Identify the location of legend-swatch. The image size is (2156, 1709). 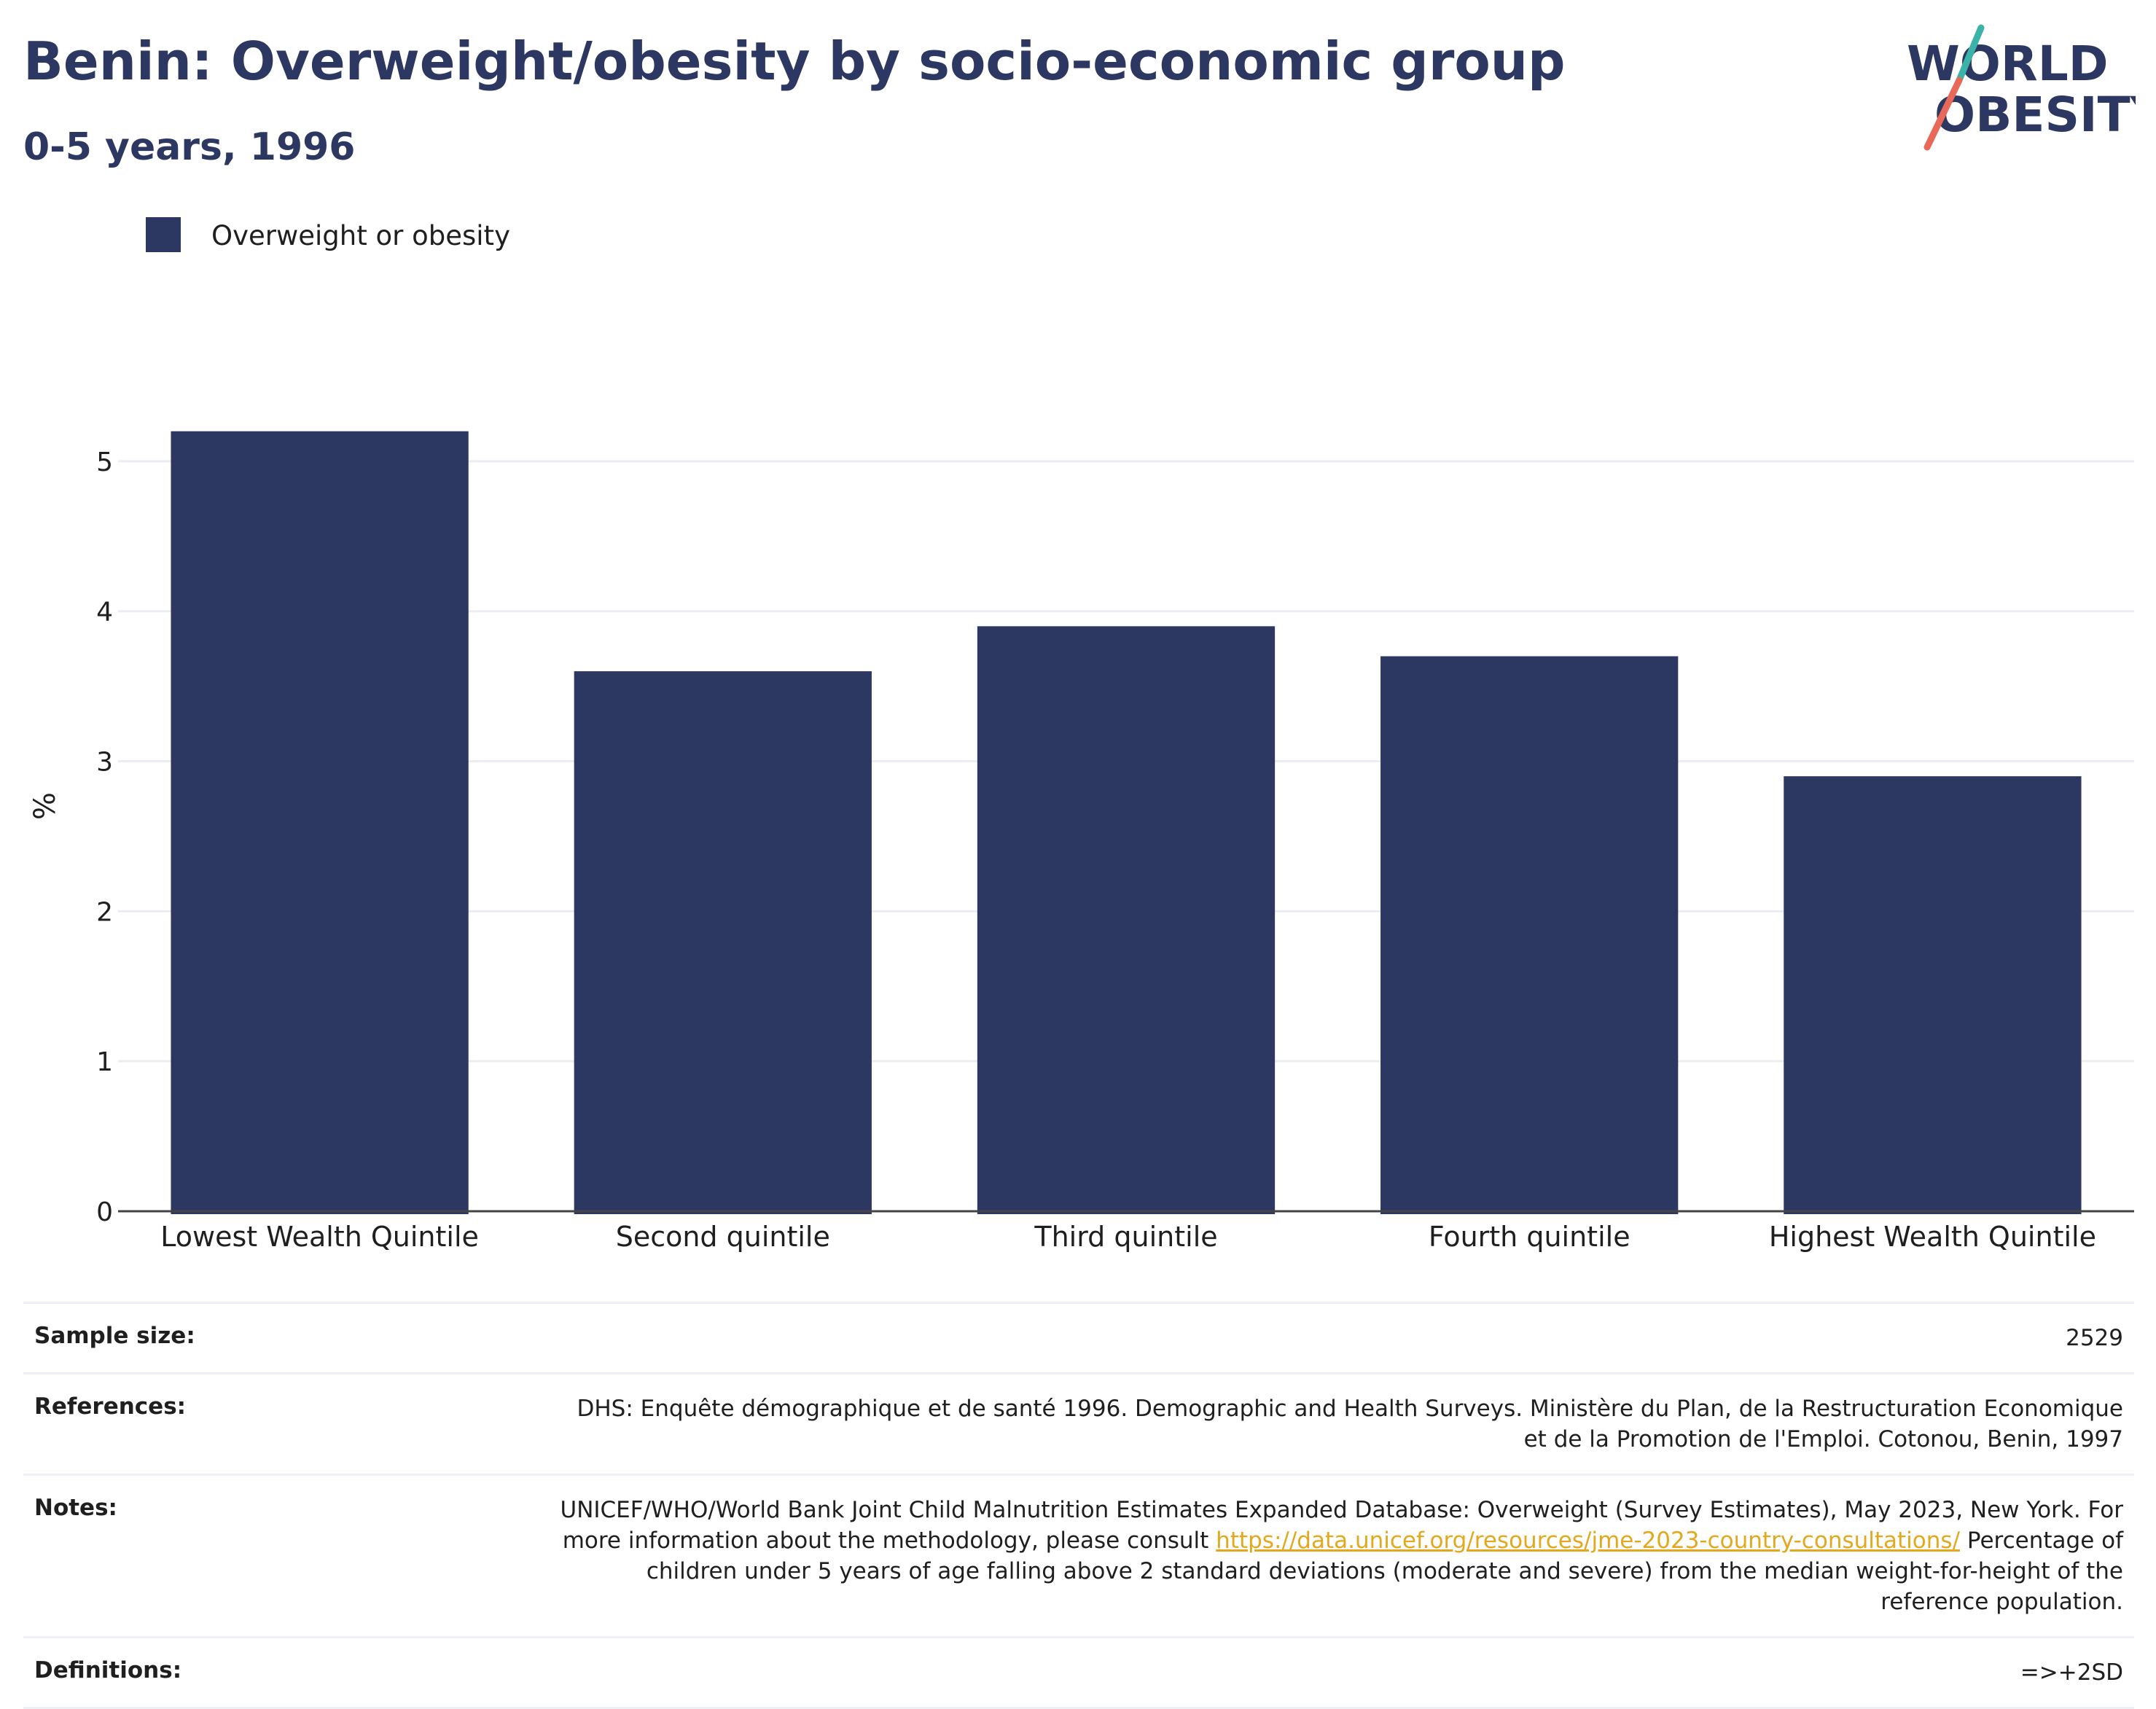
(163, 234).